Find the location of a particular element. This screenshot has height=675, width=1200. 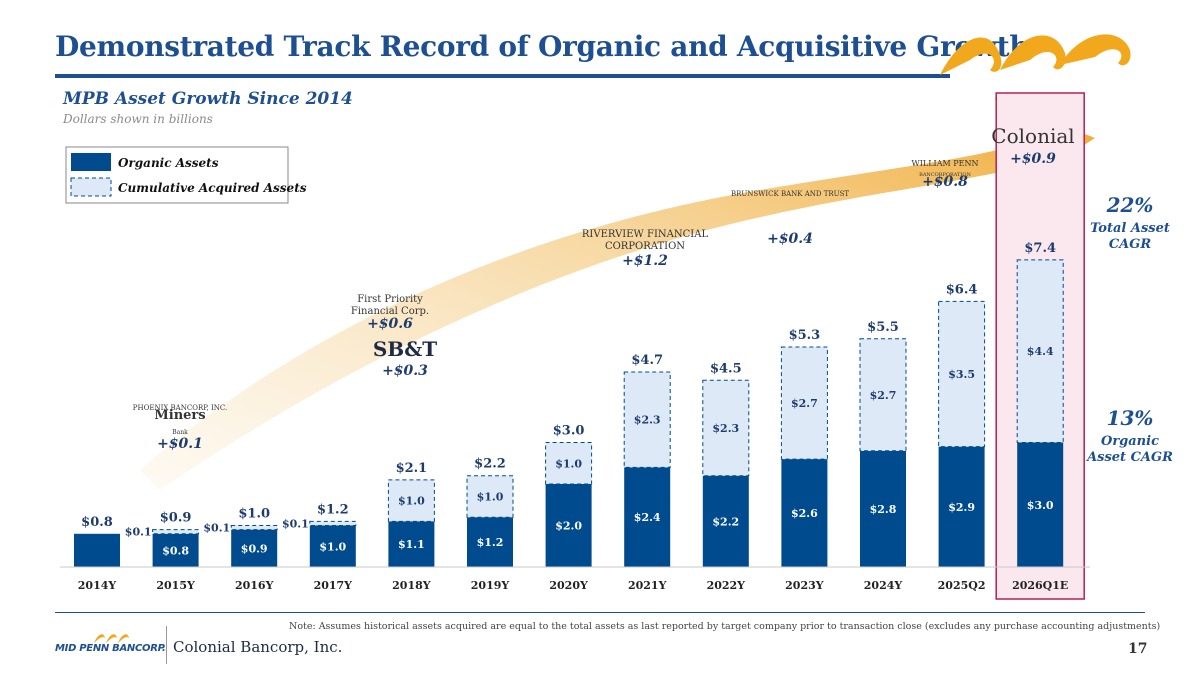

mid-penn-logo-icon is located at coordinates (111, 638).